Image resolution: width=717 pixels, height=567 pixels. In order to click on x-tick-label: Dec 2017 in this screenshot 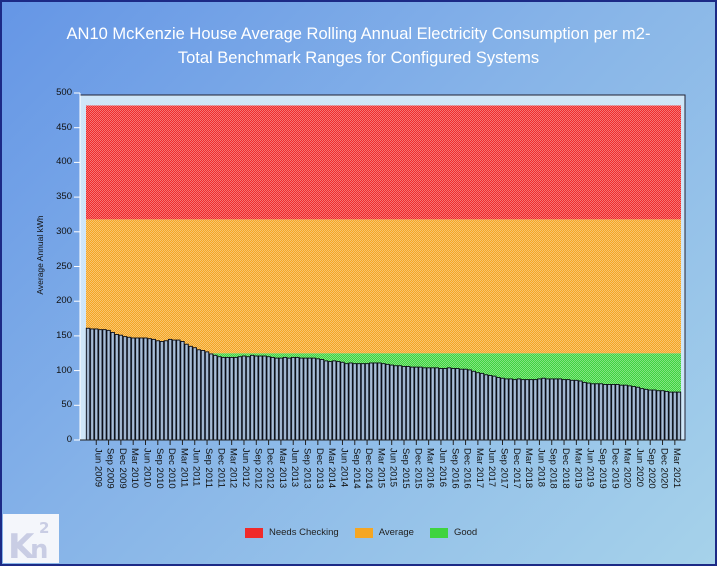, I will do `click(516, 468)`.